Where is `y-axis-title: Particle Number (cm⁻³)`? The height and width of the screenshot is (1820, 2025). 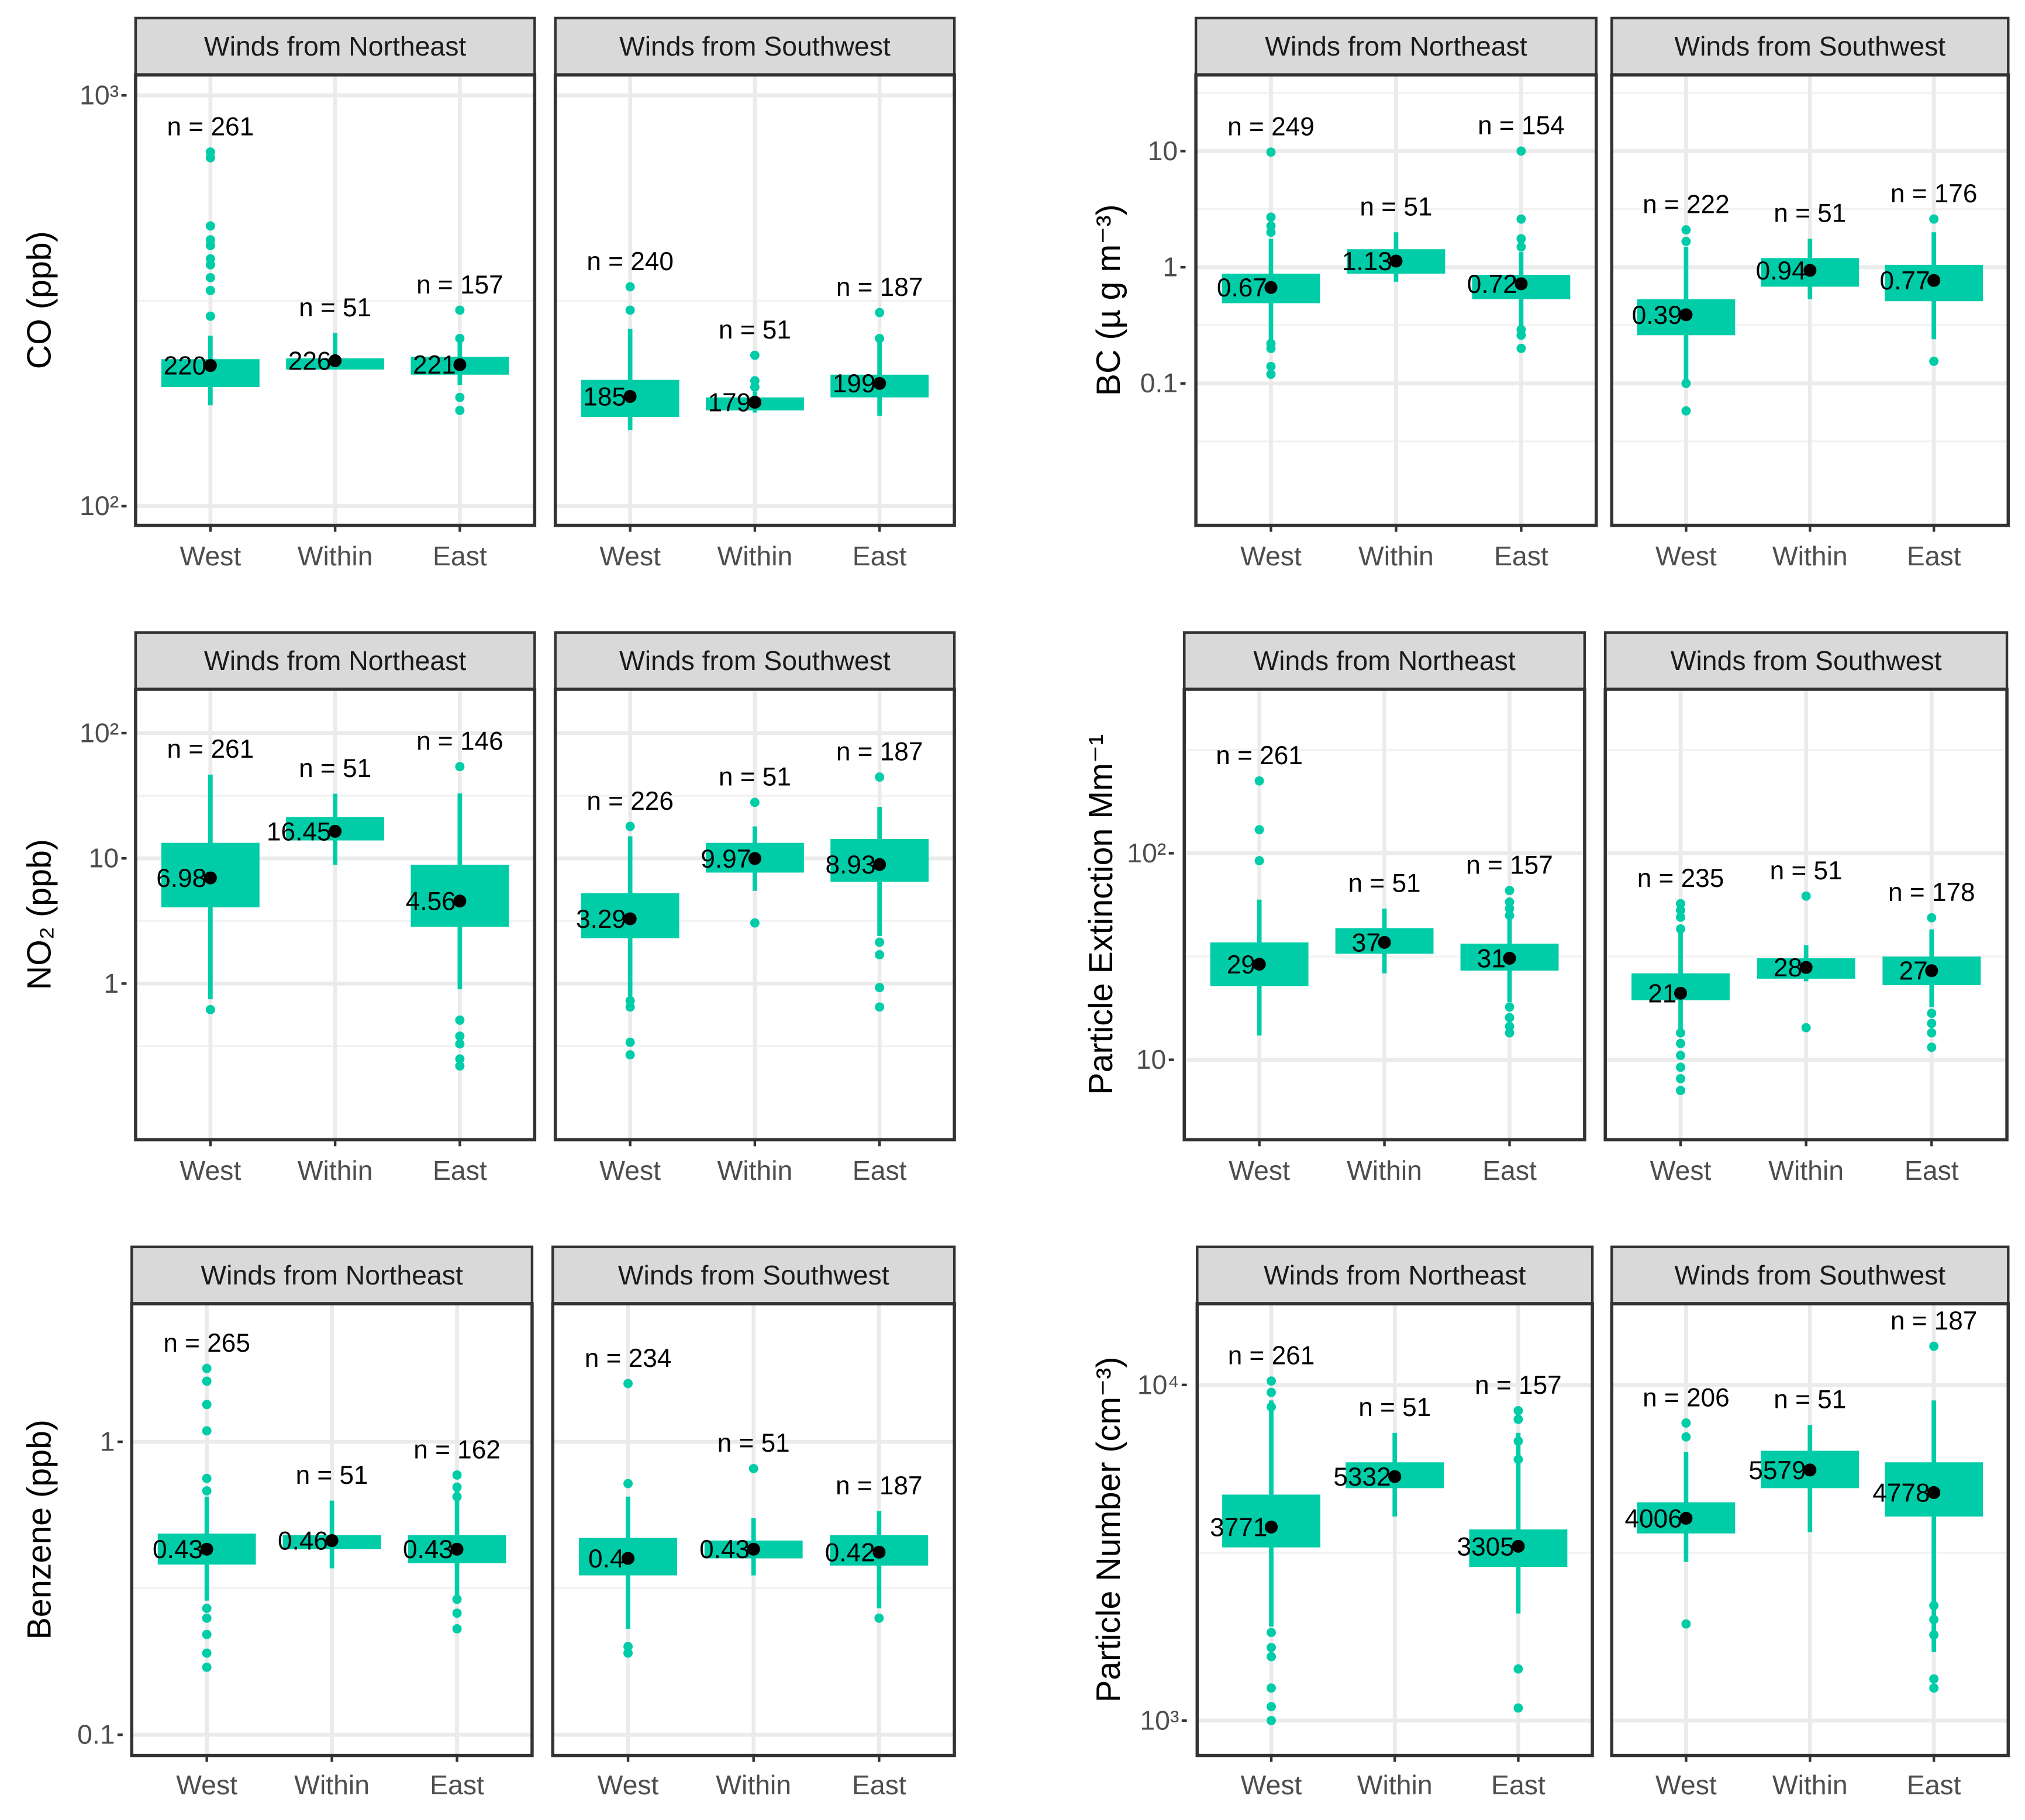 y-axis-title: Particle Number (cm⁻³) is located at coordinates (1108, 1529).